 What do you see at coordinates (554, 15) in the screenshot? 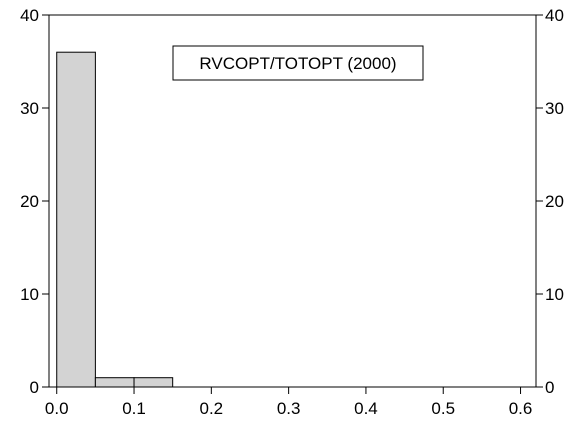
I see `y-tick-label-right: 40` at bounding box center [554, 15].